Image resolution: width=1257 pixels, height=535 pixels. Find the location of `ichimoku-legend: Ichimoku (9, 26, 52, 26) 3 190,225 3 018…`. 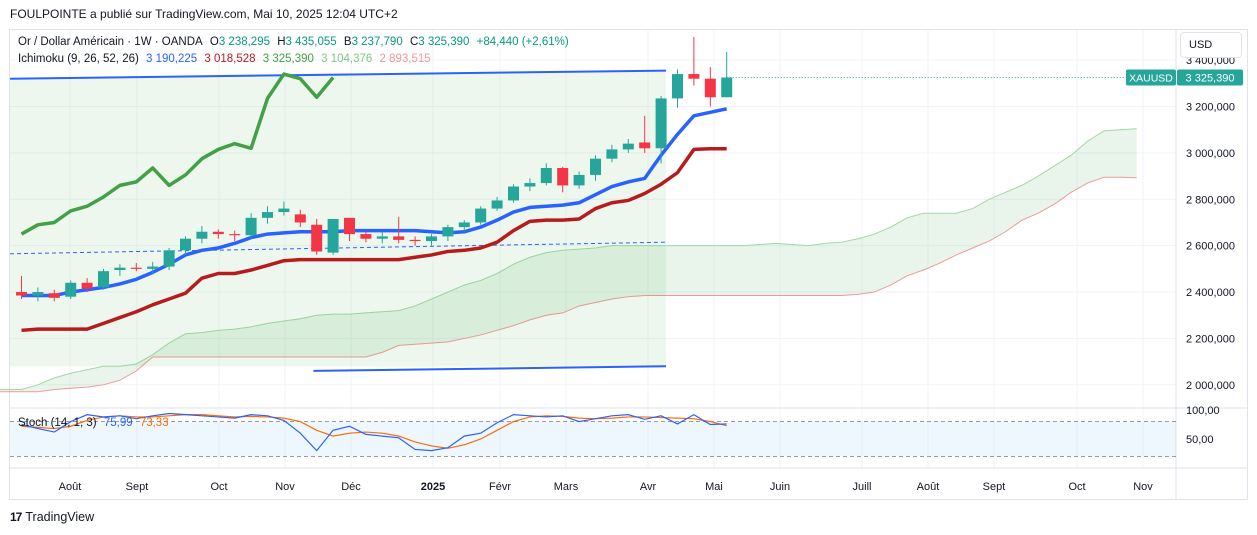

ichimoku-legend: Ichimoku (9, 26, 52, 26) 3 190,225 3 018… is located at coordinates (226, 59).